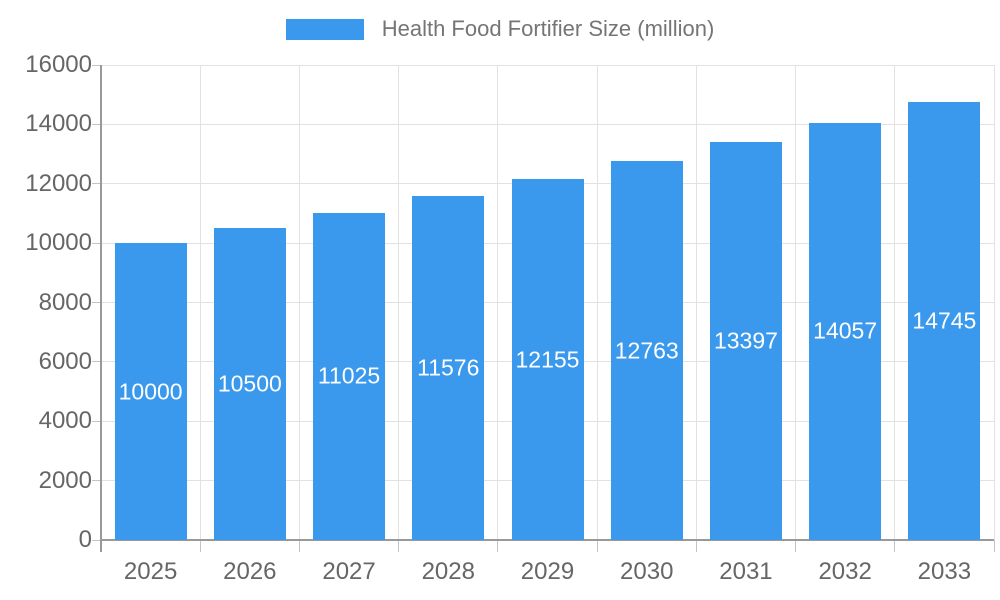 This screenshot has width=1000, height=600. What do you see at coordinates (746, 571) in the screenshot?
I see `x-axis-tick-label: 2031` at bounding box center [746, 571].